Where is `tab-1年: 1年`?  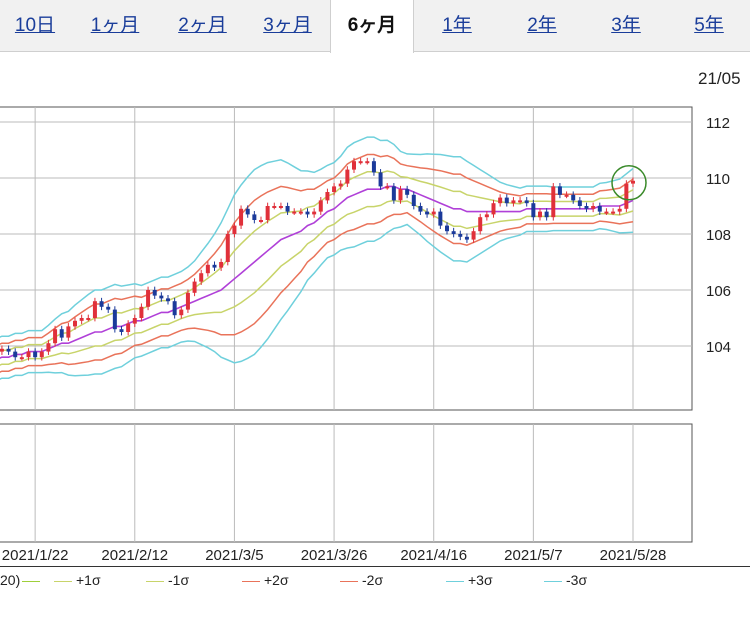
tab-1年: 1年 is located at coordinates (457, 25).